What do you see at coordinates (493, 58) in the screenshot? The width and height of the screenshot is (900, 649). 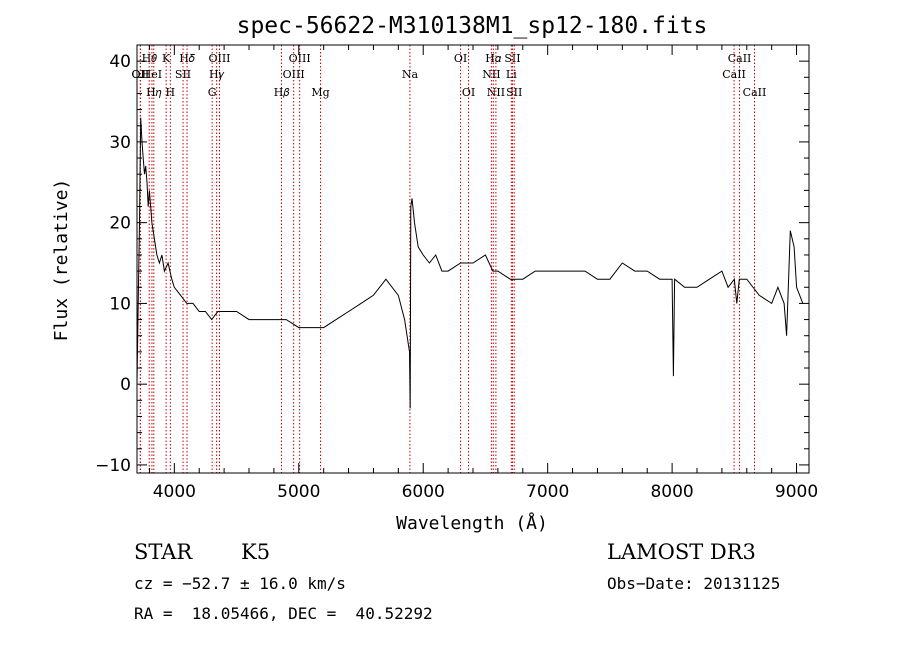 I see `line-marker-label: H𝛼` at bounding box center [493, 58].